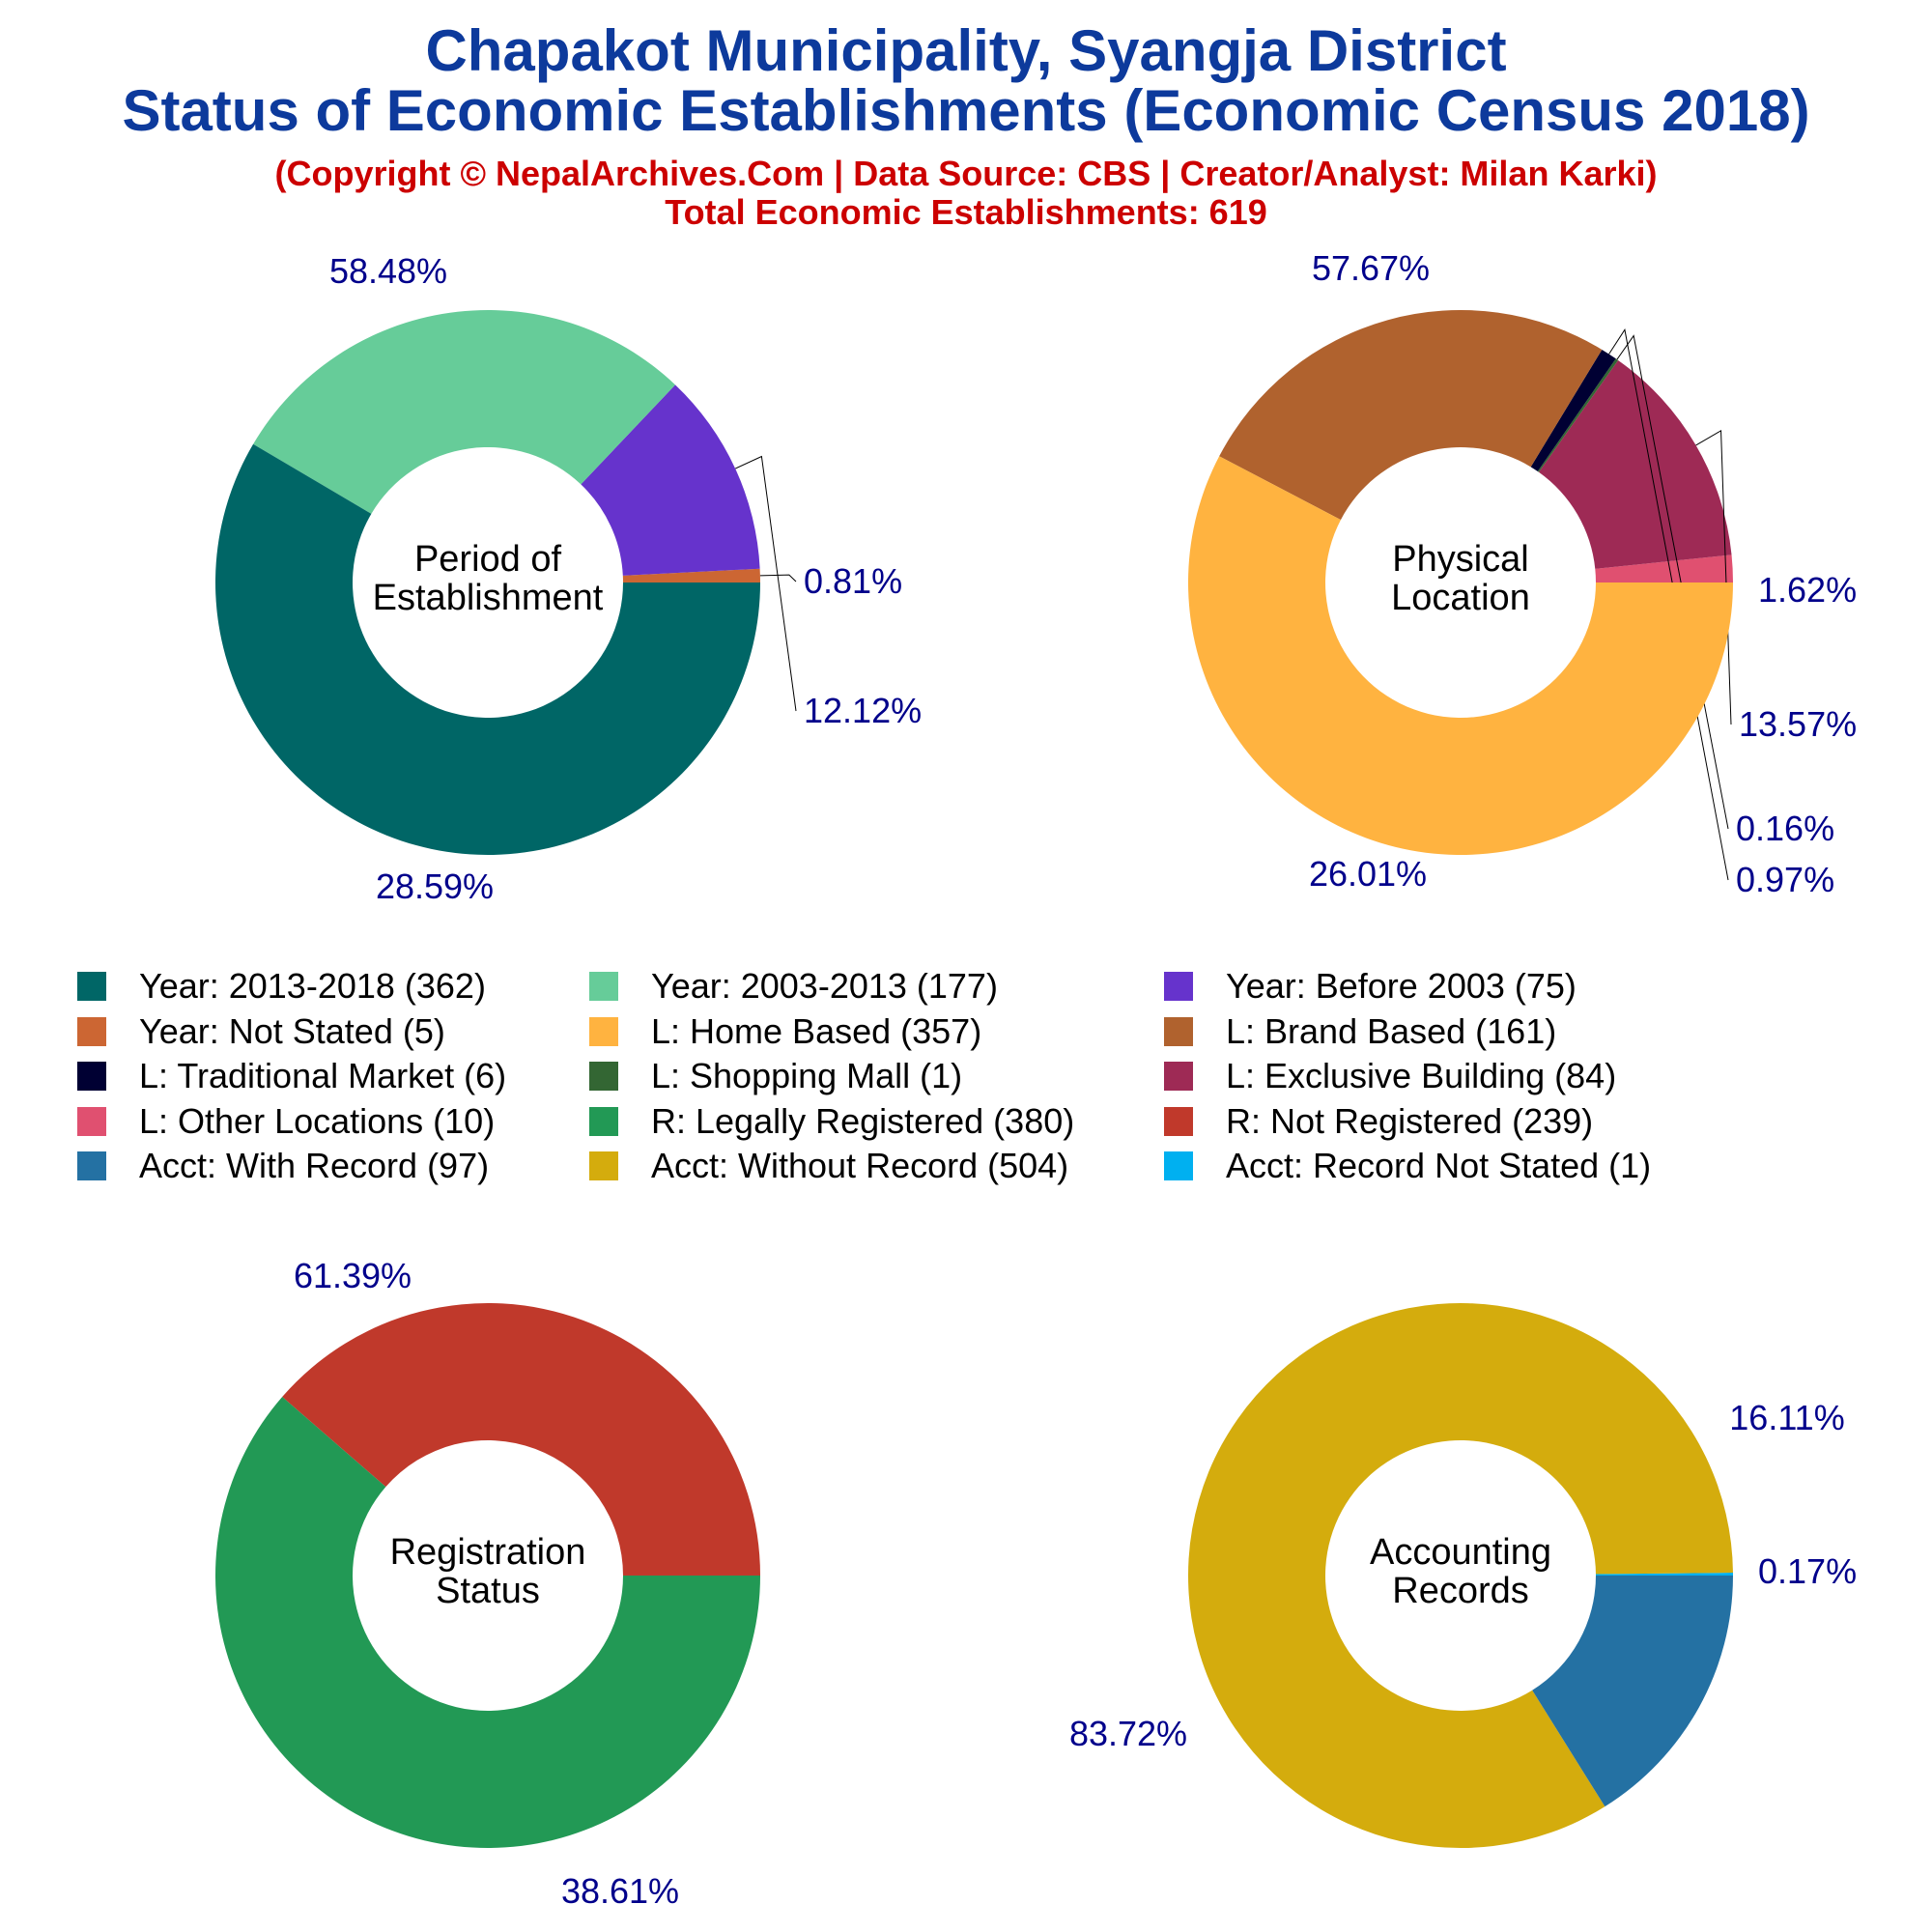  What do you see at coordinates (488, 598) in the screenshot?
I see `donut-center-label: Establishment` at bounding box center [488, 598].